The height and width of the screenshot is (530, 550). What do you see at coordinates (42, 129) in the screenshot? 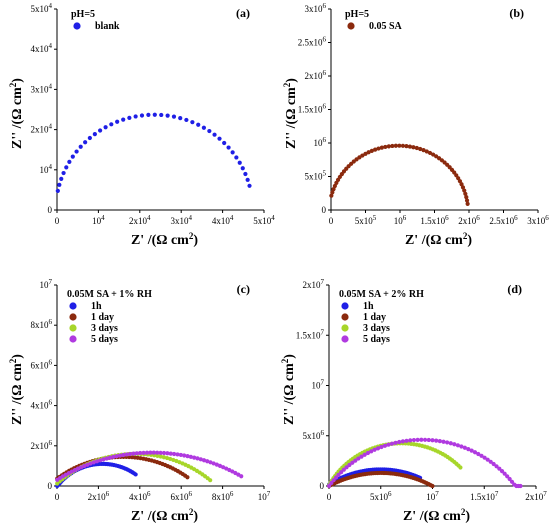
I see `y-tick-label: 2x10⁴` at bounding box center [42, 129].